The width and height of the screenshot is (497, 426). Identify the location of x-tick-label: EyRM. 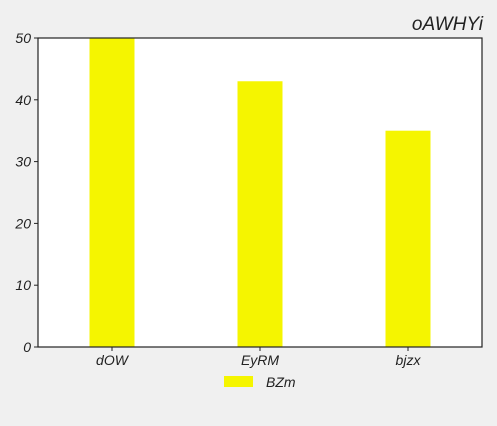
(260, 360).